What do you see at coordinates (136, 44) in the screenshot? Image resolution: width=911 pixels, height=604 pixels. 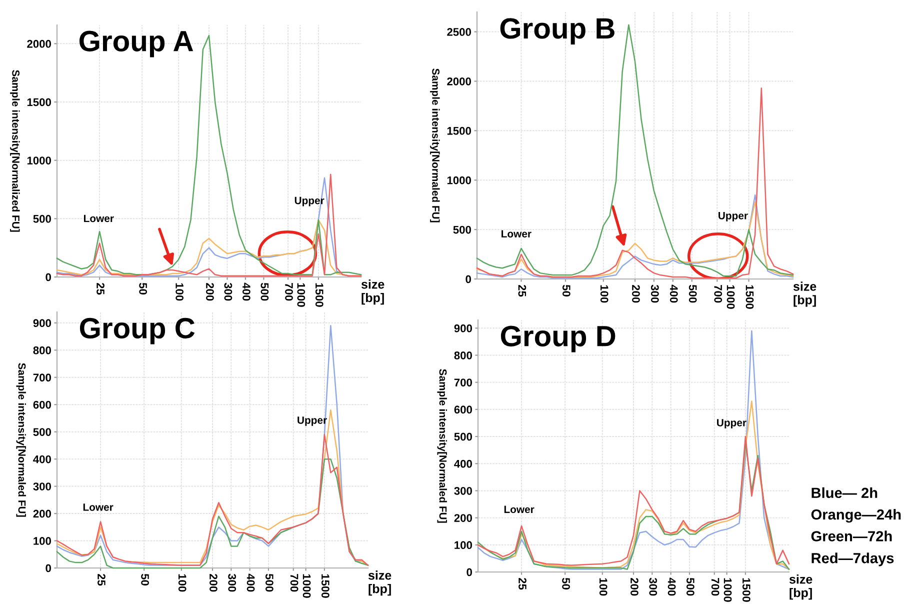 I see `chart-title: Group A` at bounding box center [136, 44].